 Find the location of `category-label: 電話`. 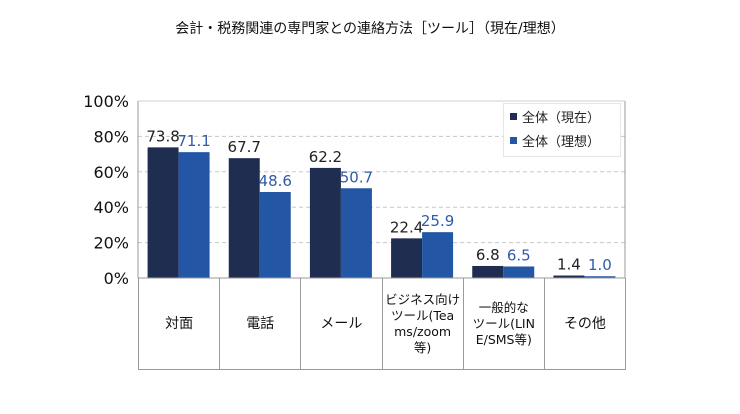

category-label: 電話 is located at coordinates (261, 323).